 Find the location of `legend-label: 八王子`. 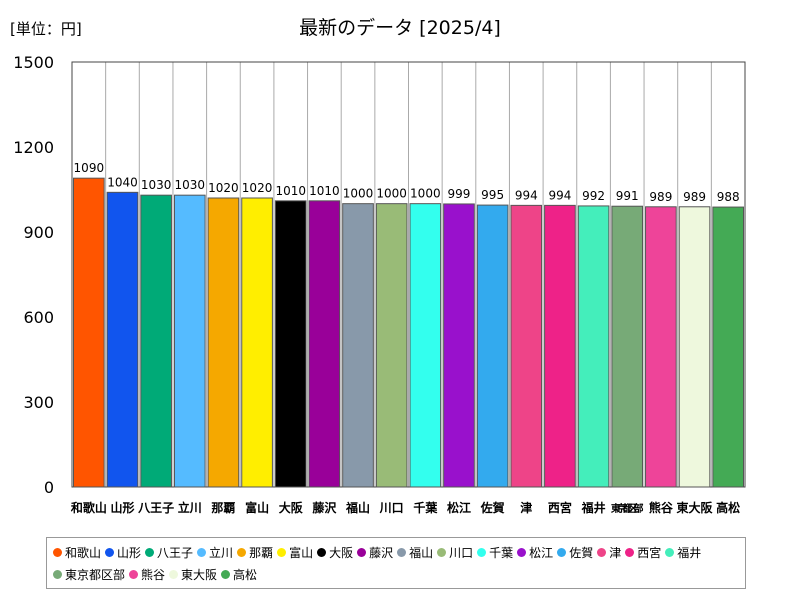

legend-label: 八王子 is located at coordinates (175, 552).